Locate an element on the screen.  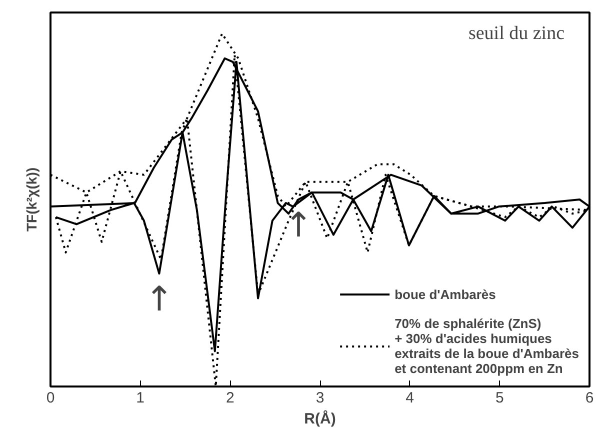
x-tick-label: 6 is located at coordinates (589, 398).